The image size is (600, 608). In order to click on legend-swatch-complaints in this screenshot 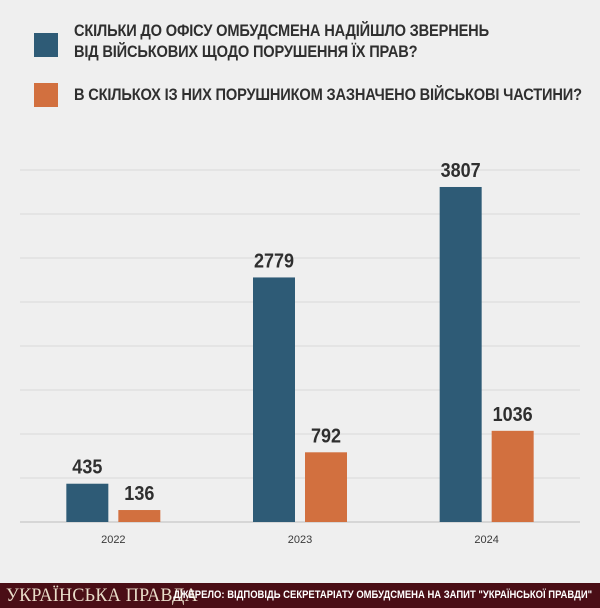, I will do `click(46, 45)`.